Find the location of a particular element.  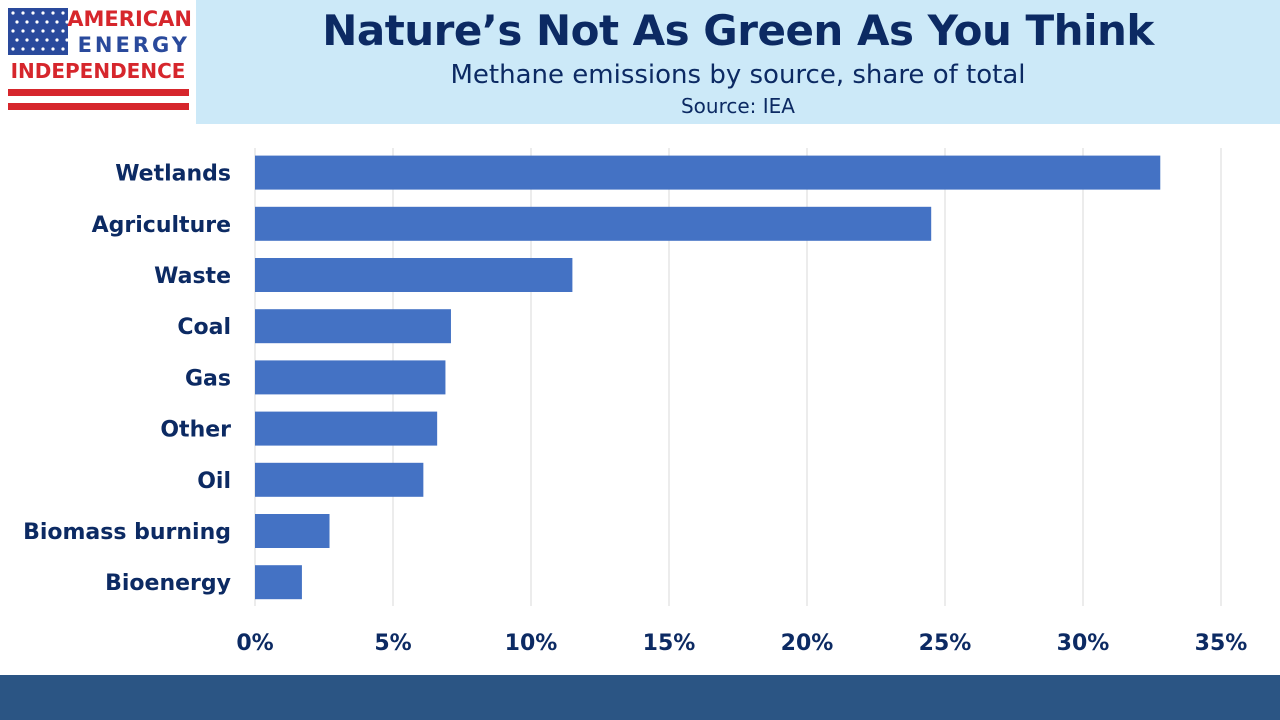

category-label: Coal is located at coordinates (204, 327).